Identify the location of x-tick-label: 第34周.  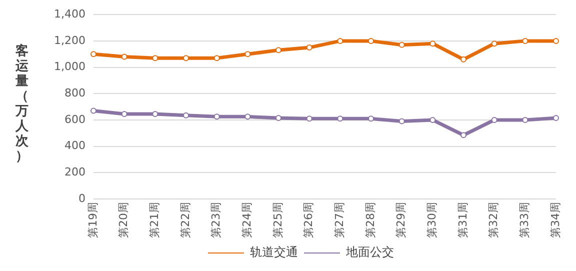
(555, 220).